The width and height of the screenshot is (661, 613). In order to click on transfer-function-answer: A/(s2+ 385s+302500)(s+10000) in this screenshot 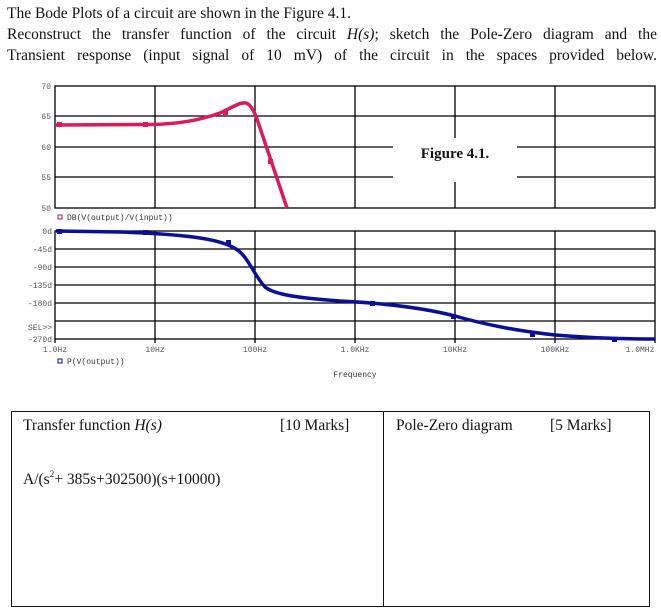, I will do `click(121, 479)`.